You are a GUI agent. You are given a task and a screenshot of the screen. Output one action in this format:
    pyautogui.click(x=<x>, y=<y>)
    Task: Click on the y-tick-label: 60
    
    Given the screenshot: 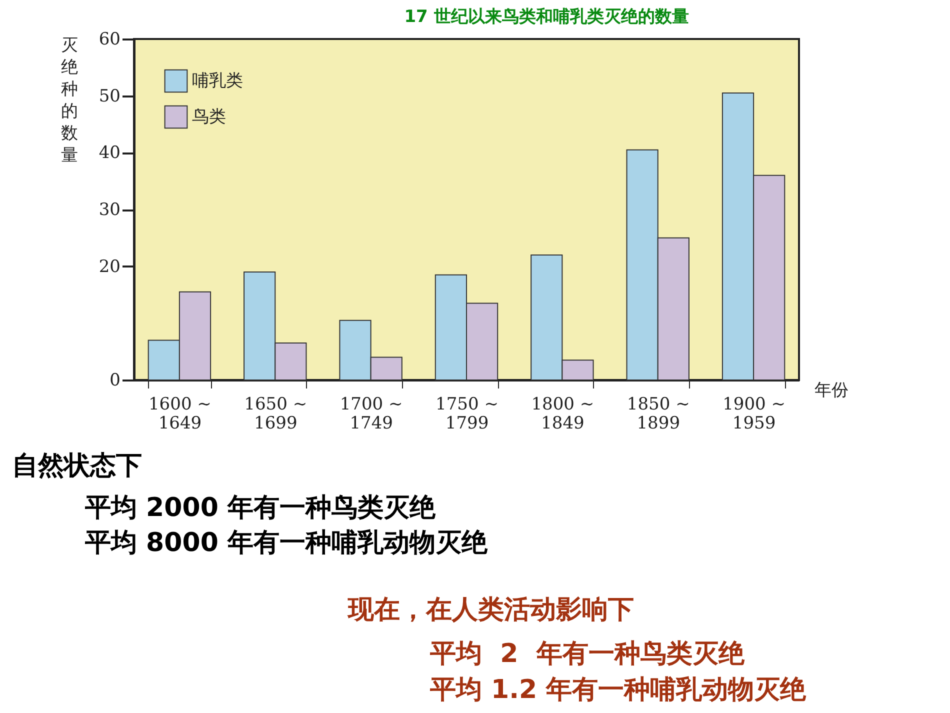 What is the action you would take?
    pyautogui.click(x=109, y=40)
    